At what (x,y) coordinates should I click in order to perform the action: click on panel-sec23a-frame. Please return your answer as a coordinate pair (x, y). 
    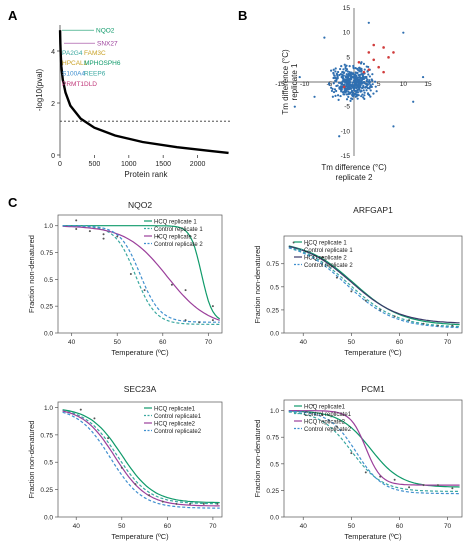
    Looking at the image, I should click on (140, 459).